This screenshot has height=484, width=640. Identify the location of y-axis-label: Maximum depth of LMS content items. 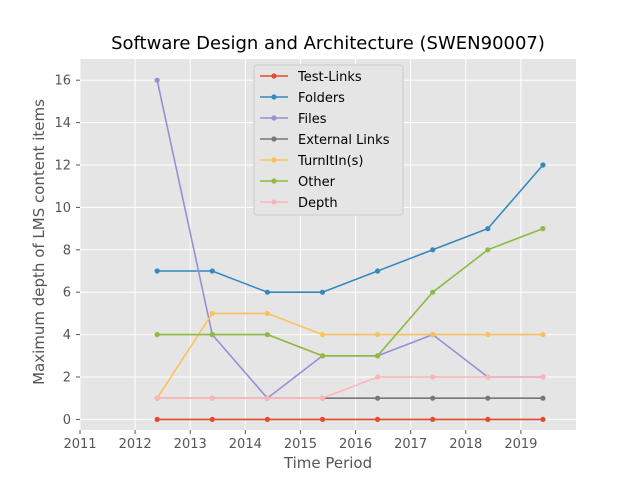
(39, 242).